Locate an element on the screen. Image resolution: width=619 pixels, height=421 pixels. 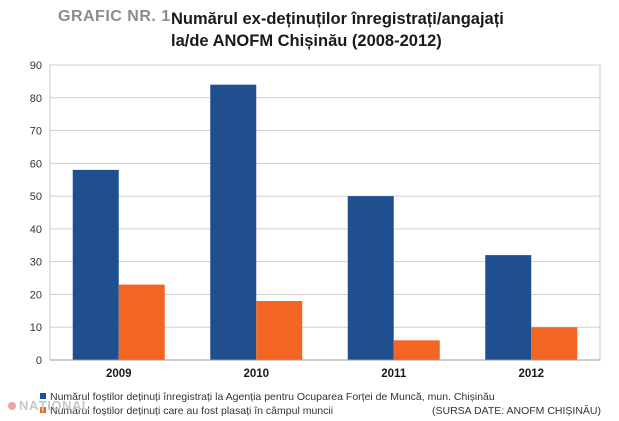
bar-registered-2012 is located at coordinates (508, 307).